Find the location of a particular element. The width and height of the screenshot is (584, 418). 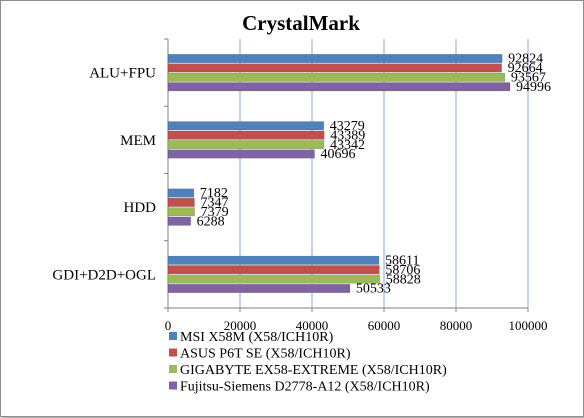

value-label-alu-fpu-series-4: 94996 is located at coordinates (533, 87).